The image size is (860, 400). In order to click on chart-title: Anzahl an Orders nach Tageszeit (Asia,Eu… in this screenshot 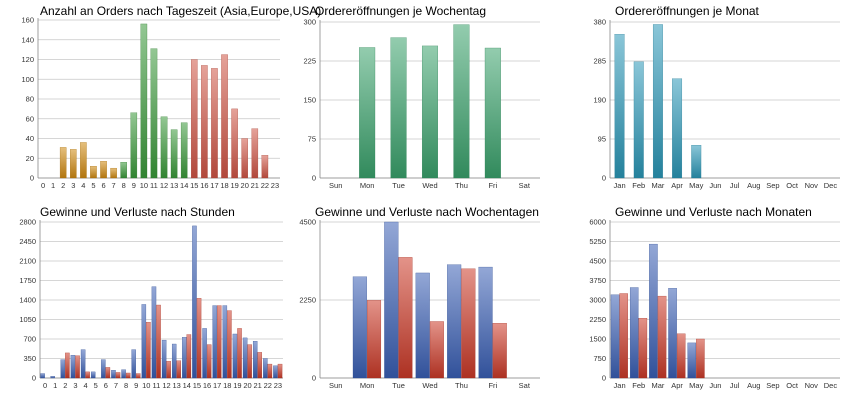, I will do `click(181, 11)`.